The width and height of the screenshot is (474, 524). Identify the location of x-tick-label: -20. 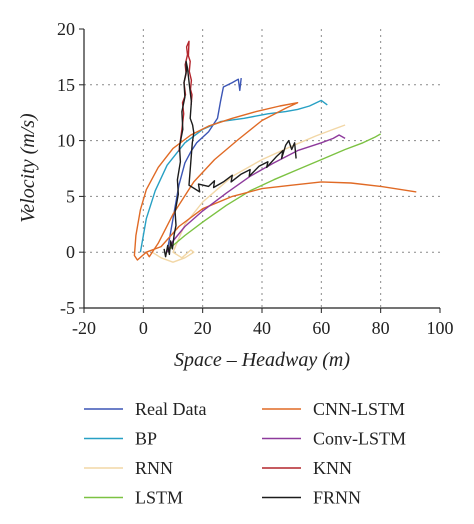
(84, 328).